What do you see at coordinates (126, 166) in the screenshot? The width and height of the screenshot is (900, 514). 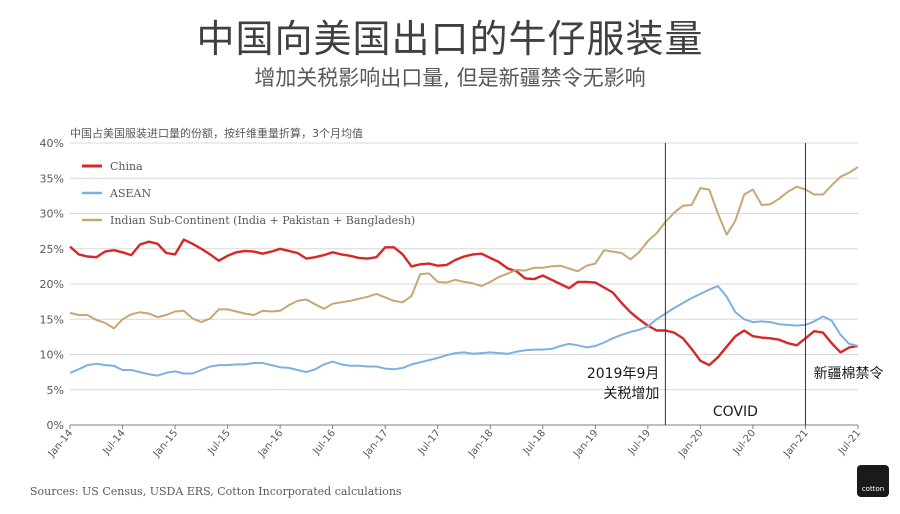 I see `legend-label: China` at bounding box center [126, 166].